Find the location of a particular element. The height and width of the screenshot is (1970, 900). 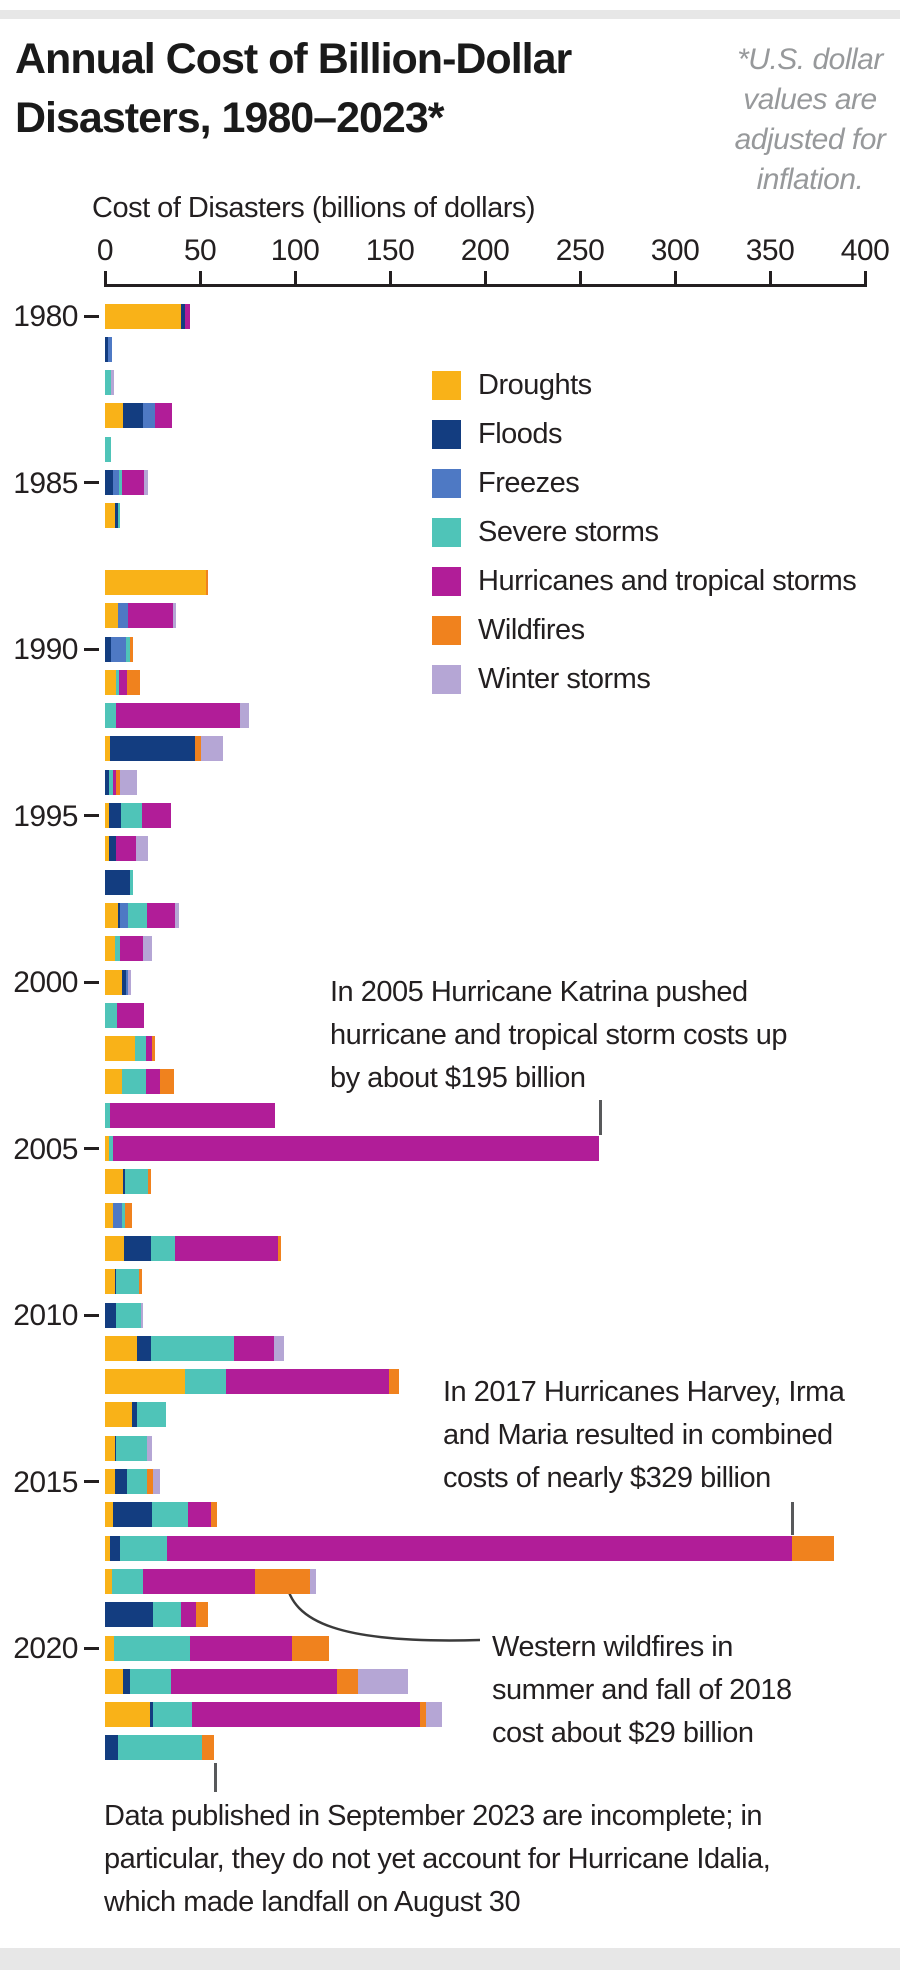

bar-row-2023 is located at coordinates (160, 1748).